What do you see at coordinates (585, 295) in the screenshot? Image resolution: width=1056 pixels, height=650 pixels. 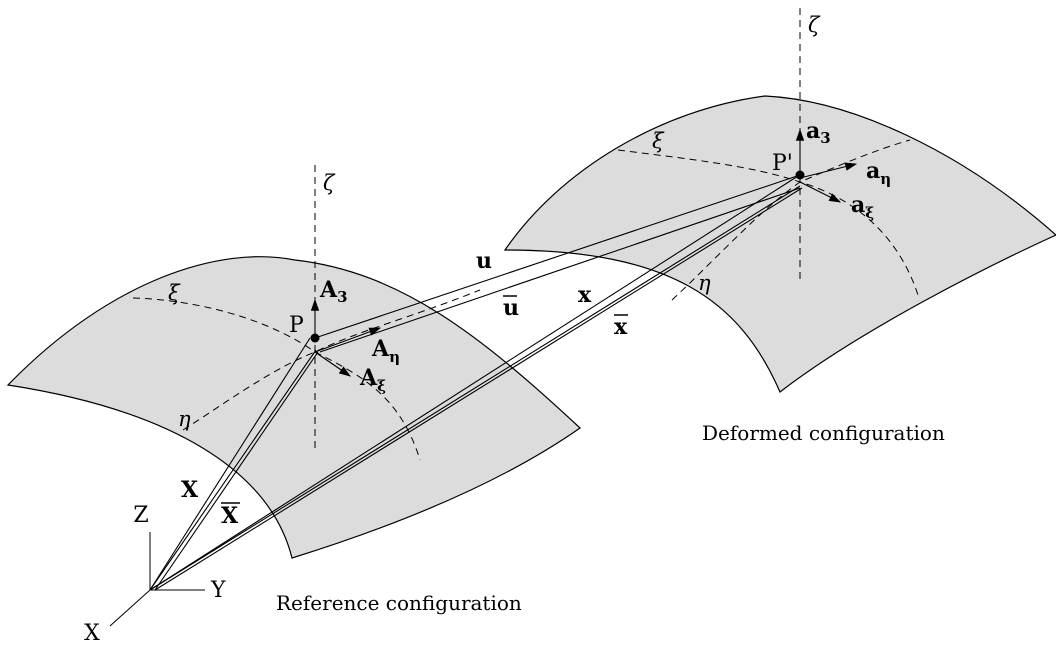 I see `x-label: x` at bounding box center [585, 295].